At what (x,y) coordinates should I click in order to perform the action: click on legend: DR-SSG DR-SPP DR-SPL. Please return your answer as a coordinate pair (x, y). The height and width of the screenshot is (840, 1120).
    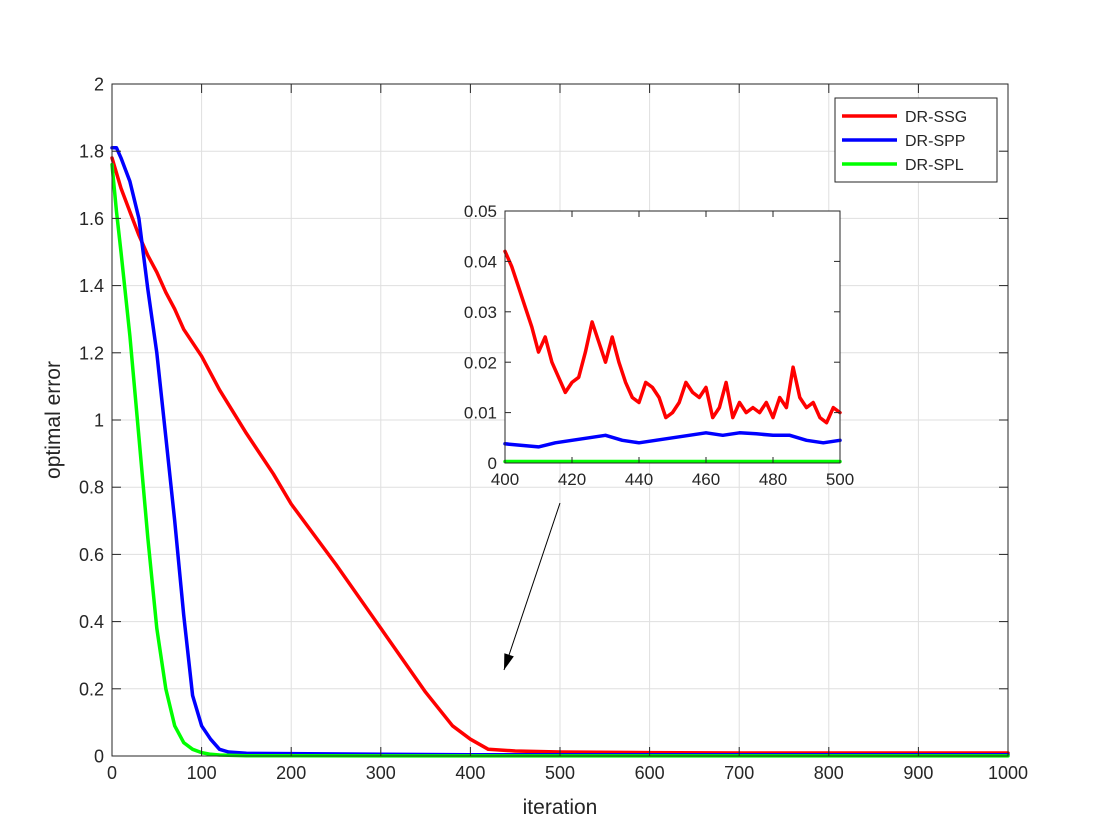
    Looking at the image, I should click on (916, 140).